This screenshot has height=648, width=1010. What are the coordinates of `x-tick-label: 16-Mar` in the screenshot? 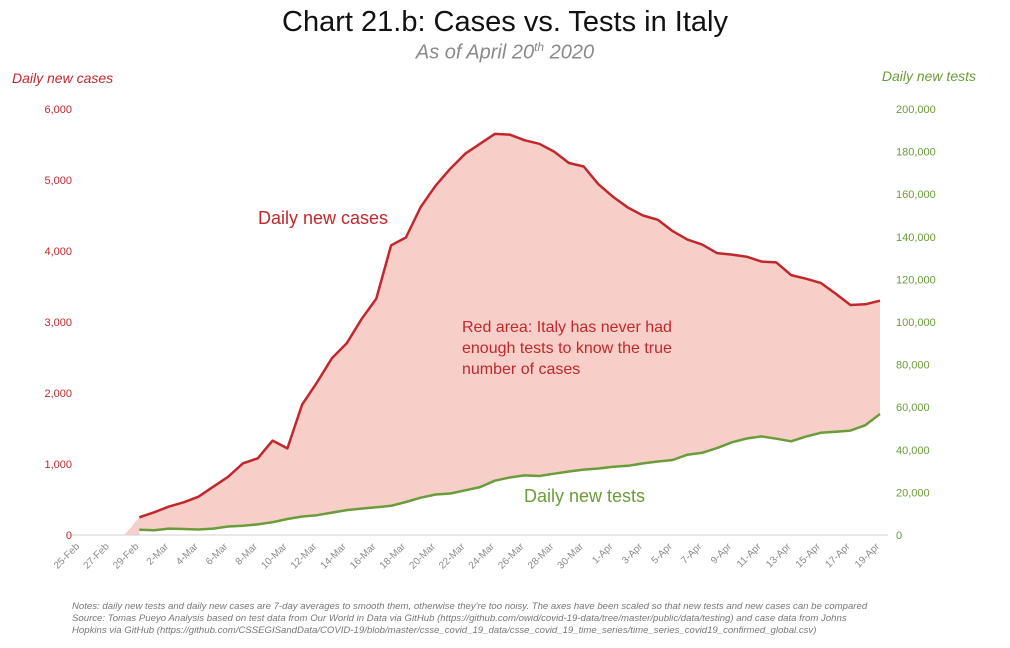 It's located at (363, 556).